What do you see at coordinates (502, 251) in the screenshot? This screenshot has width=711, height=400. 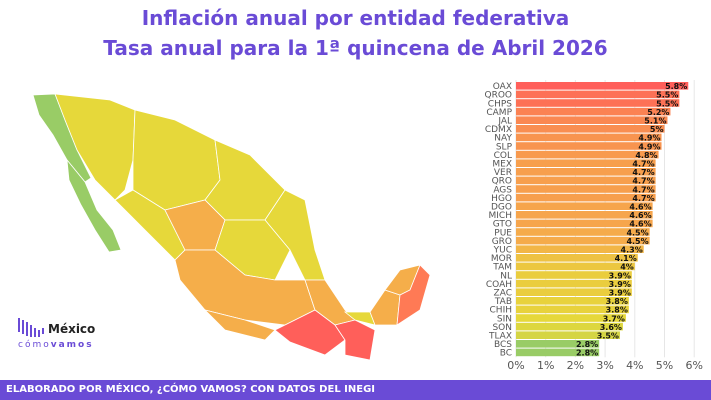 I see `category-label: YUC` at bounding box center [502, 251].